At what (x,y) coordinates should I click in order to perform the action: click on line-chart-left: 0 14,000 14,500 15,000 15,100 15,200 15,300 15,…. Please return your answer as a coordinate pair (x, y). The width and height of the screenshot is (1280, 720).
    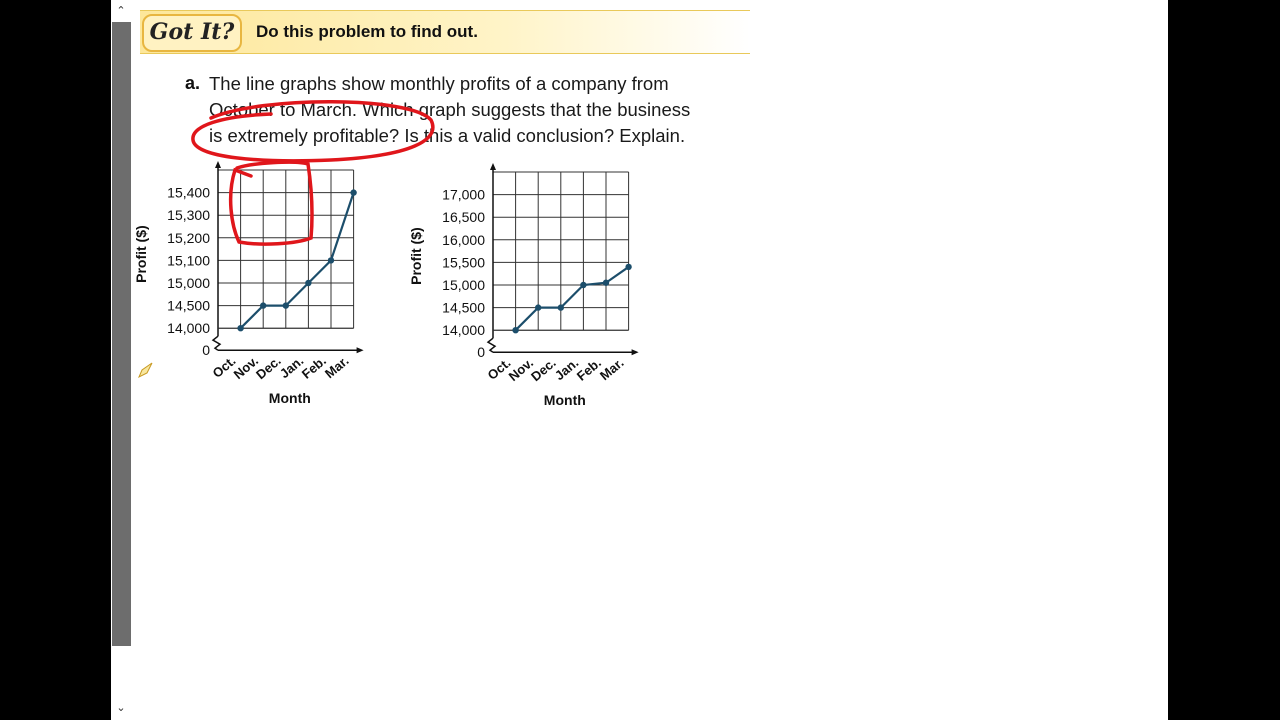
    Looking at the image, I should click on (248, 283).